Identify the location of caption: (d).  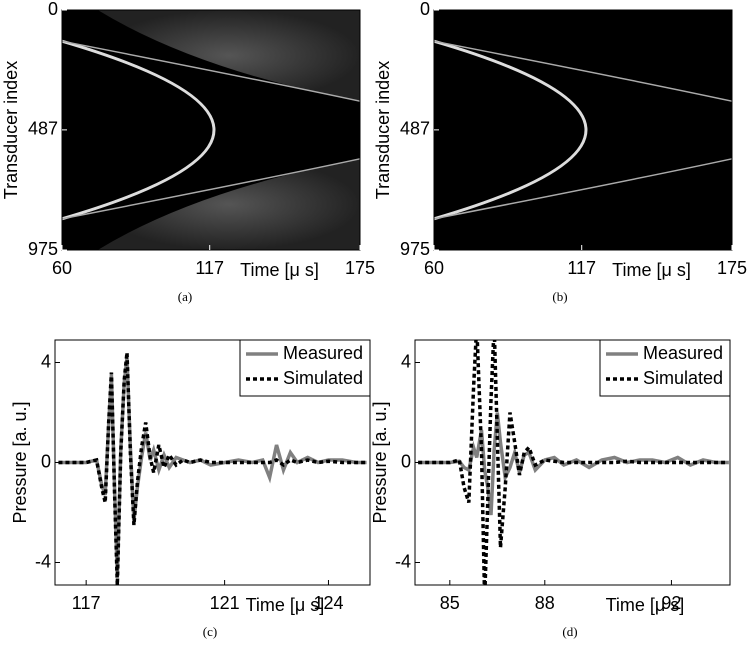
(569, 631).